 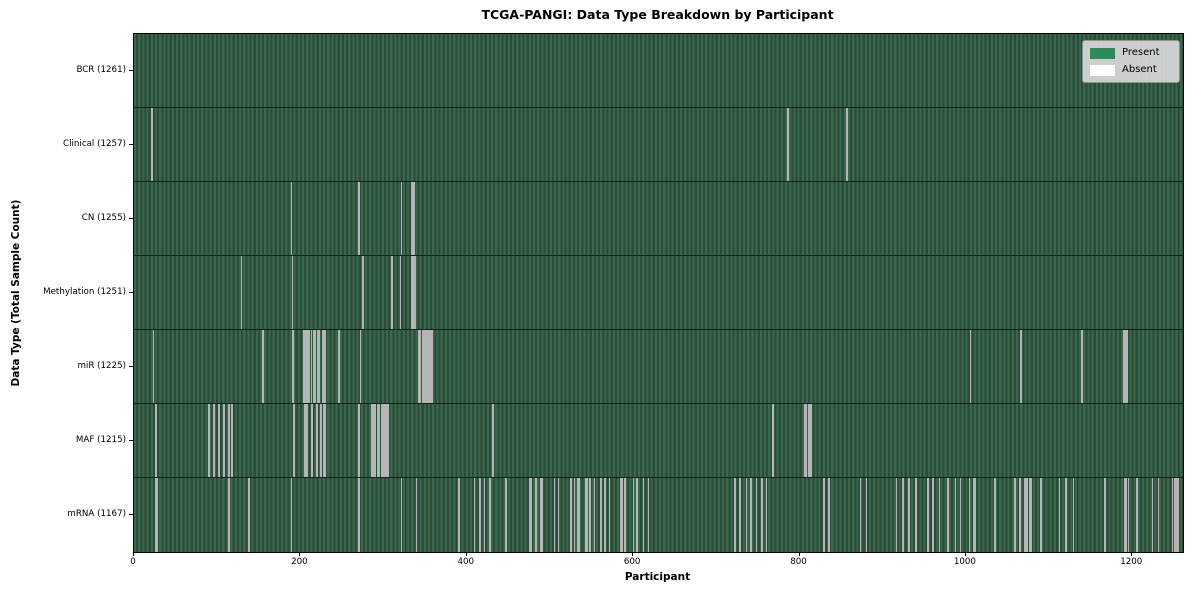 What do you see at coordinates (658, 219) in the screenshot?
I see `heatmap-row-cn` at bounding box center [658, 219].